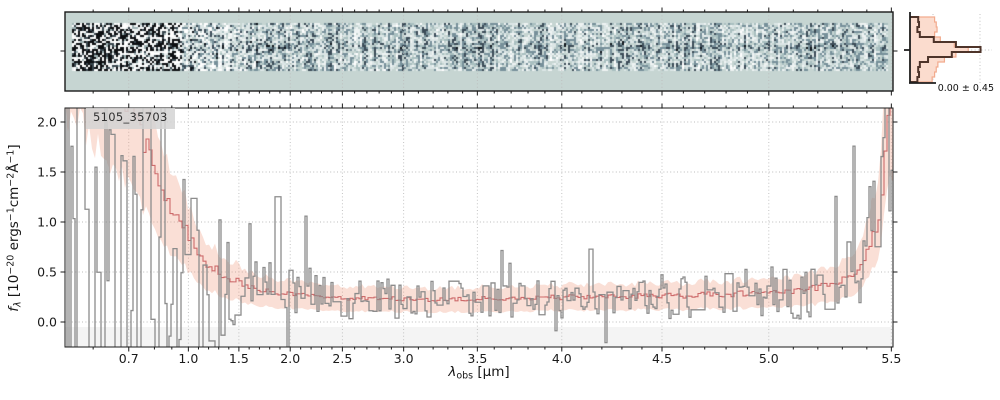 The height and width of the screenshot is (400, 1000). I want to click on y-axis-label-wrap: fλ [10−20 ergs−1cm−2Å−1], so click(16, 228).